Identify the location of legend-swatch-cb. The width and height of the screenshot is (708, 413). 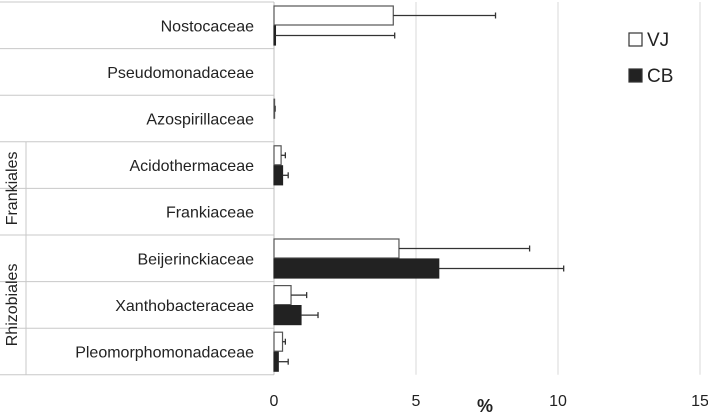
(635, 75).